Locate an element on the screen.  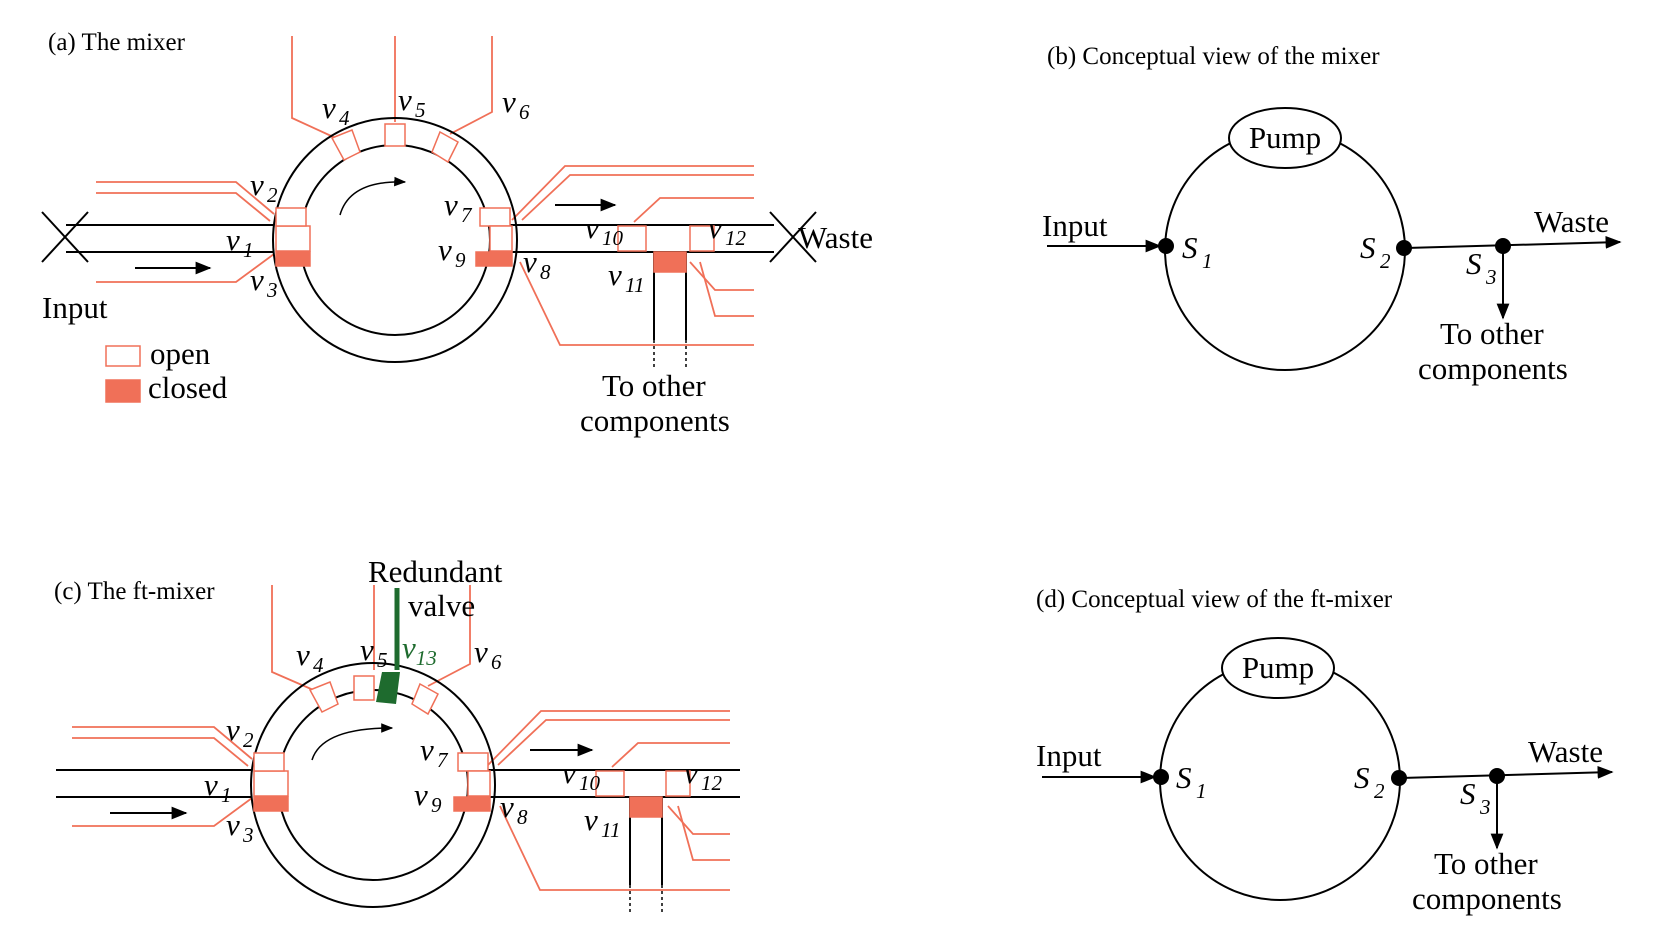
pump-b is located at coordinates (1285, 138).